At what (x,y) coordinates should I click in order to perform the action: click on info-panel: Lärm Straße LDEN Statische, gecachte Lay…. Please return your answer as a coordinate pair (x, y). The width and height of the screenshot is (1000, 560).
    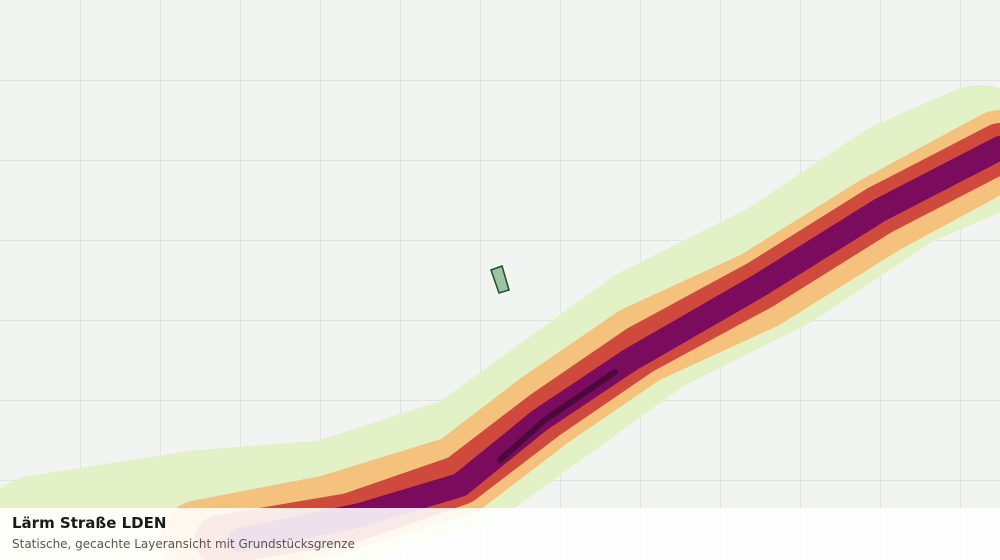
    Looking at the image, I should click on (500, 534).